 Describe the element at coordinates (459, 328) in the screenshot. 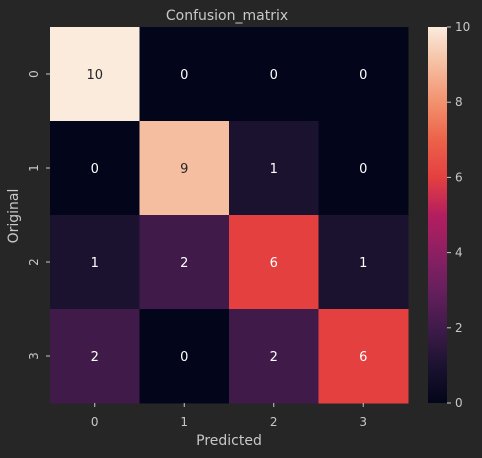

I see `colorbar-tick-label: 2` at that location.